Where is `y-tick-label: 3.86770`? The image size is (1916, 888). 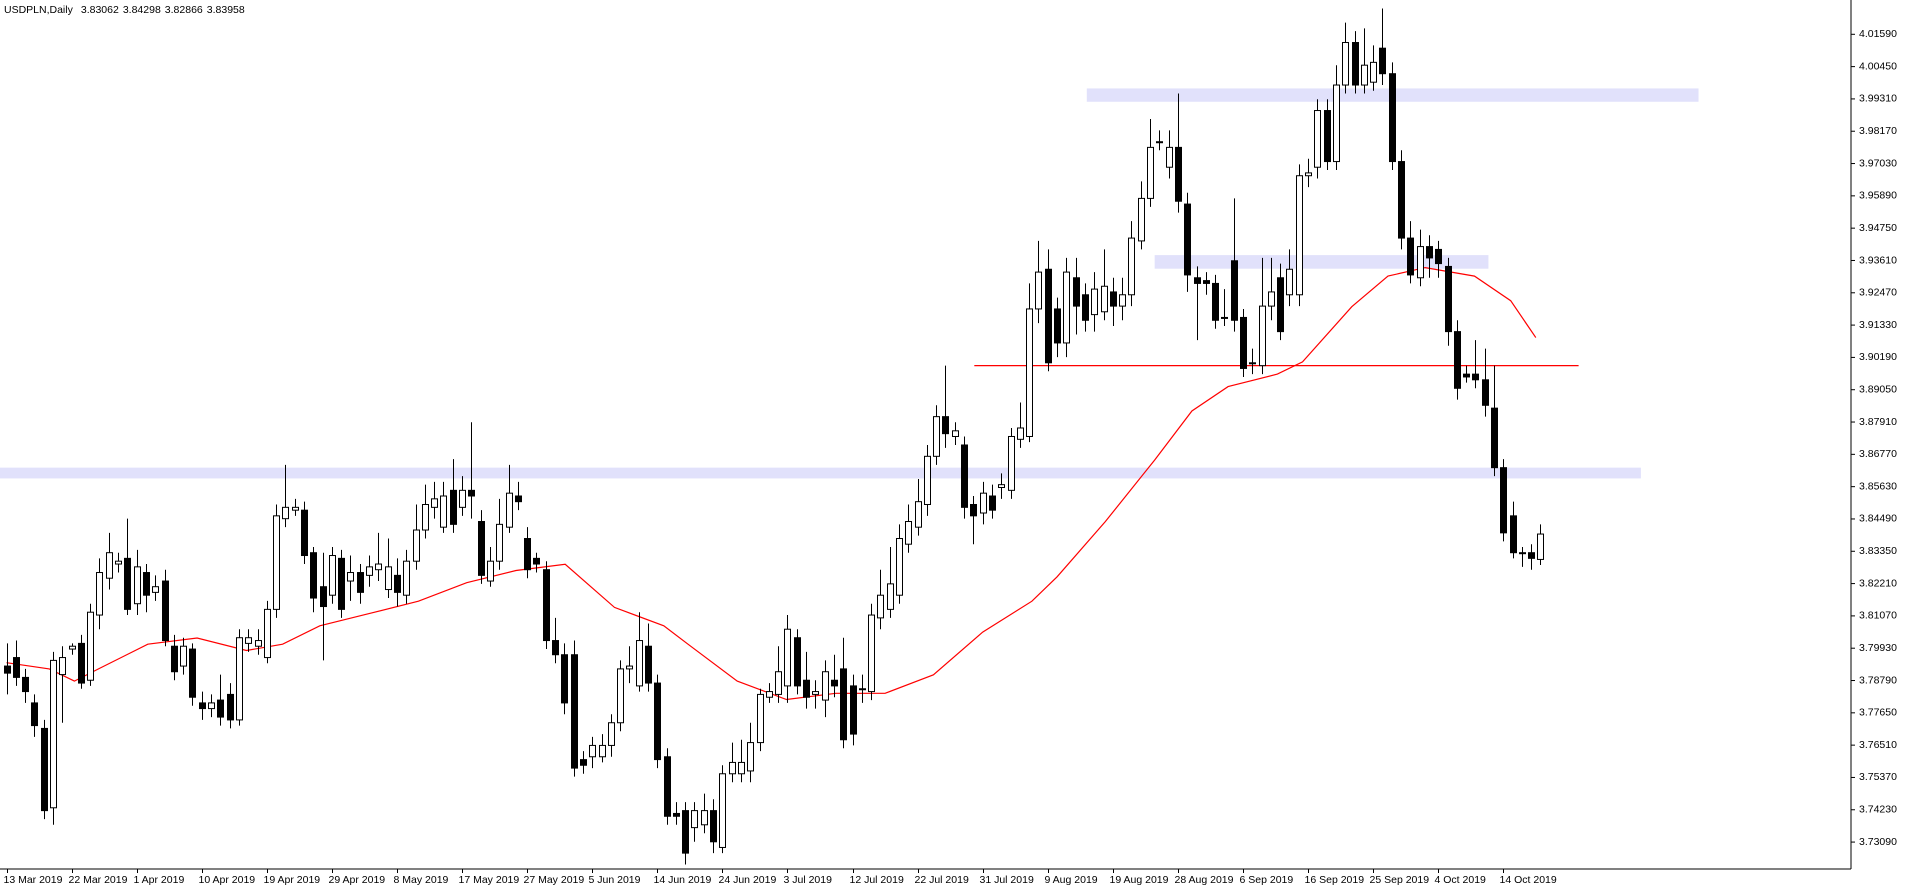 y-tick-label: 3.86770 is located at coordinates (1878, 454).